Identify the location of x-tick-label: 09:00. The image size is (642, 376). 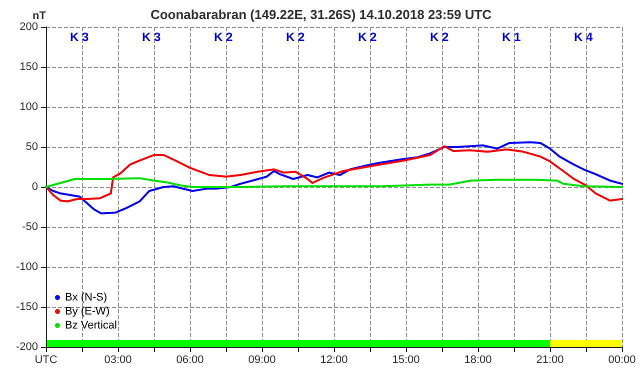
(262, 360).